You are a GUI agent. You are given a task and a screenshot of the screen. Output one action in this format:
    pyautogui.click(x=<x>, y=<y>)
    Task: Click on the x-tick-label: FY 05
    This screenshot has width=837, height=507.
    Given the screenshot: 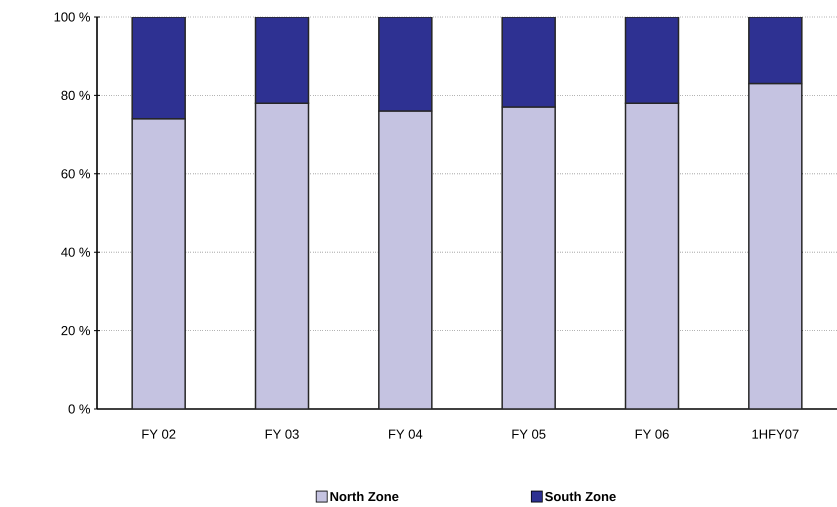 What is the action you would take?
    pyautogui.click(x=529, y=434)
    